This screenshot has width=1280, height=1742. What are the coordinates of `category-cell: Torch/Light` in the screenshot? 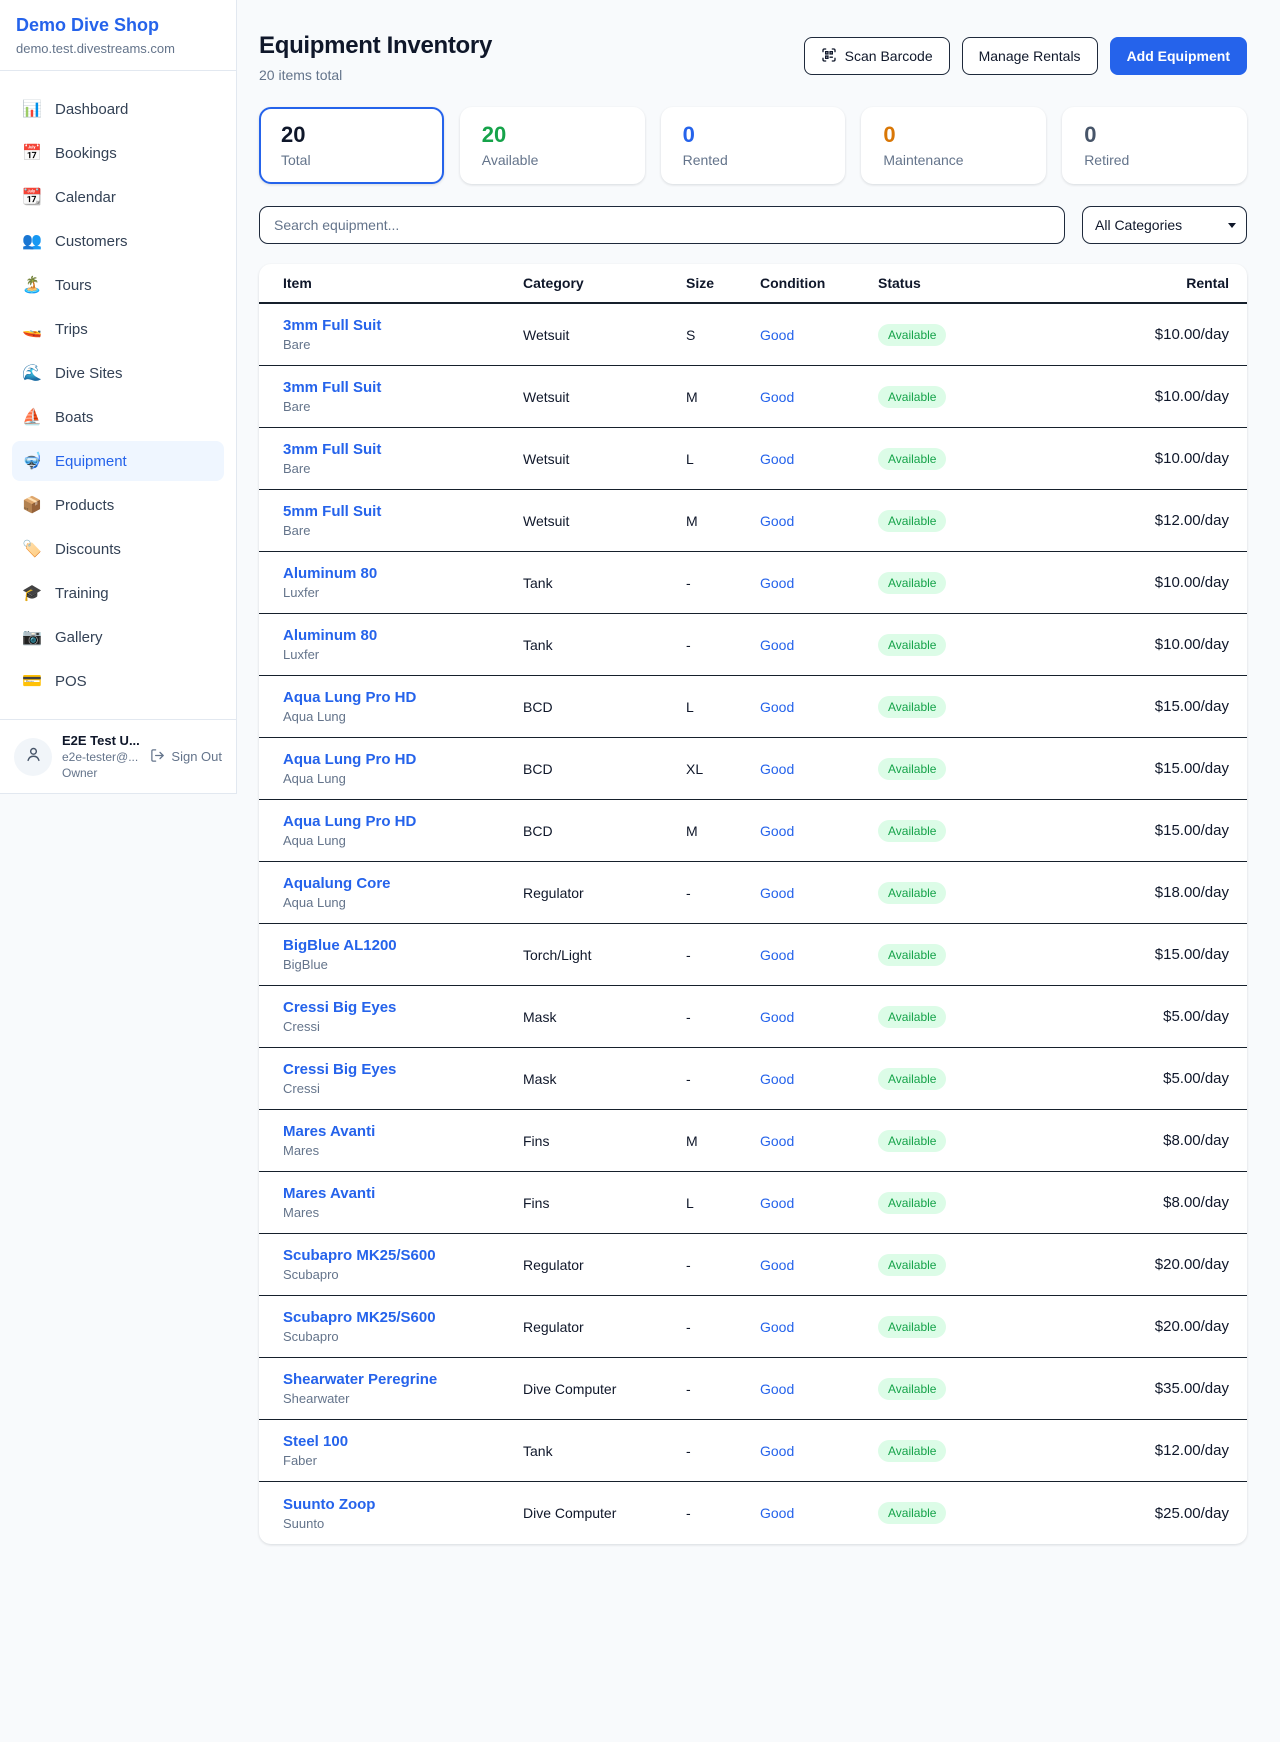 It's located at (557, 954).